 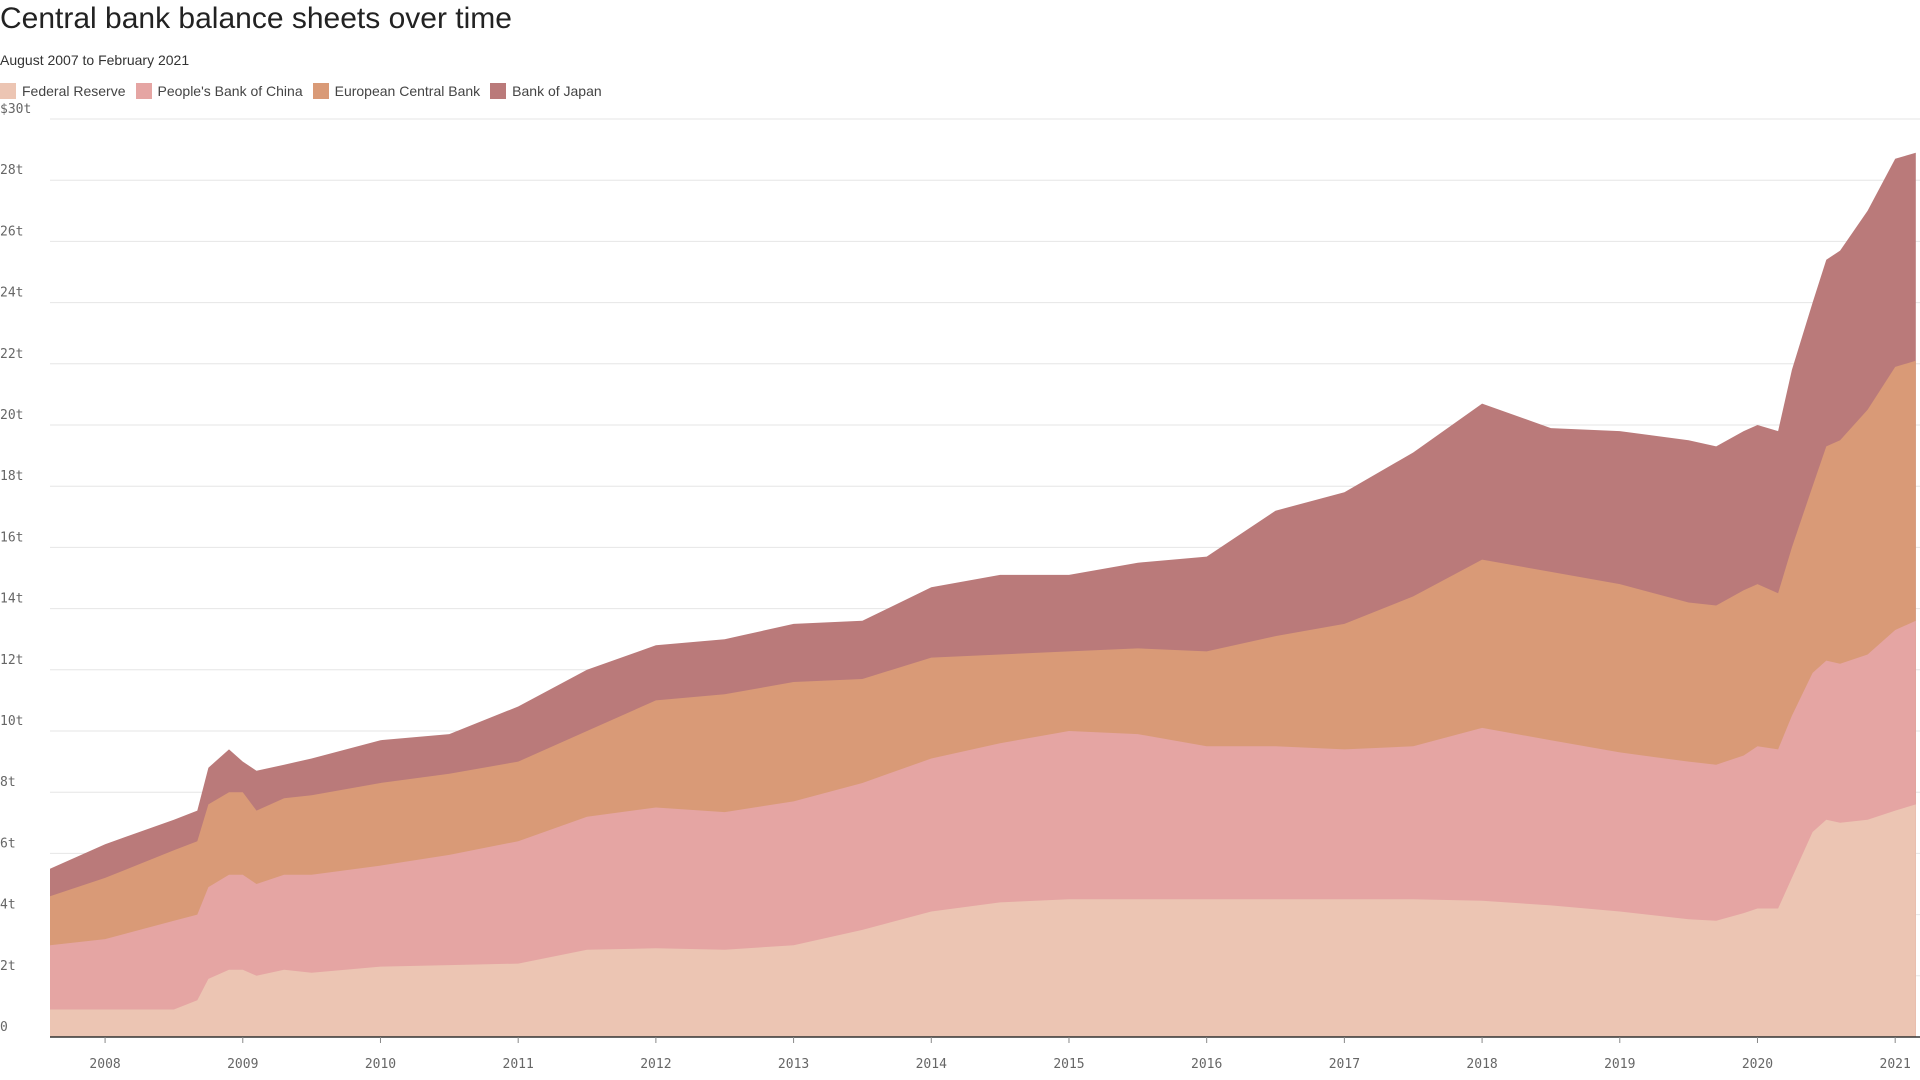 What do you see at coordinates (380, 1064) in the screenshot?
I see `x-tick-label-2010: 2010` at bounding box center [380, 1064].